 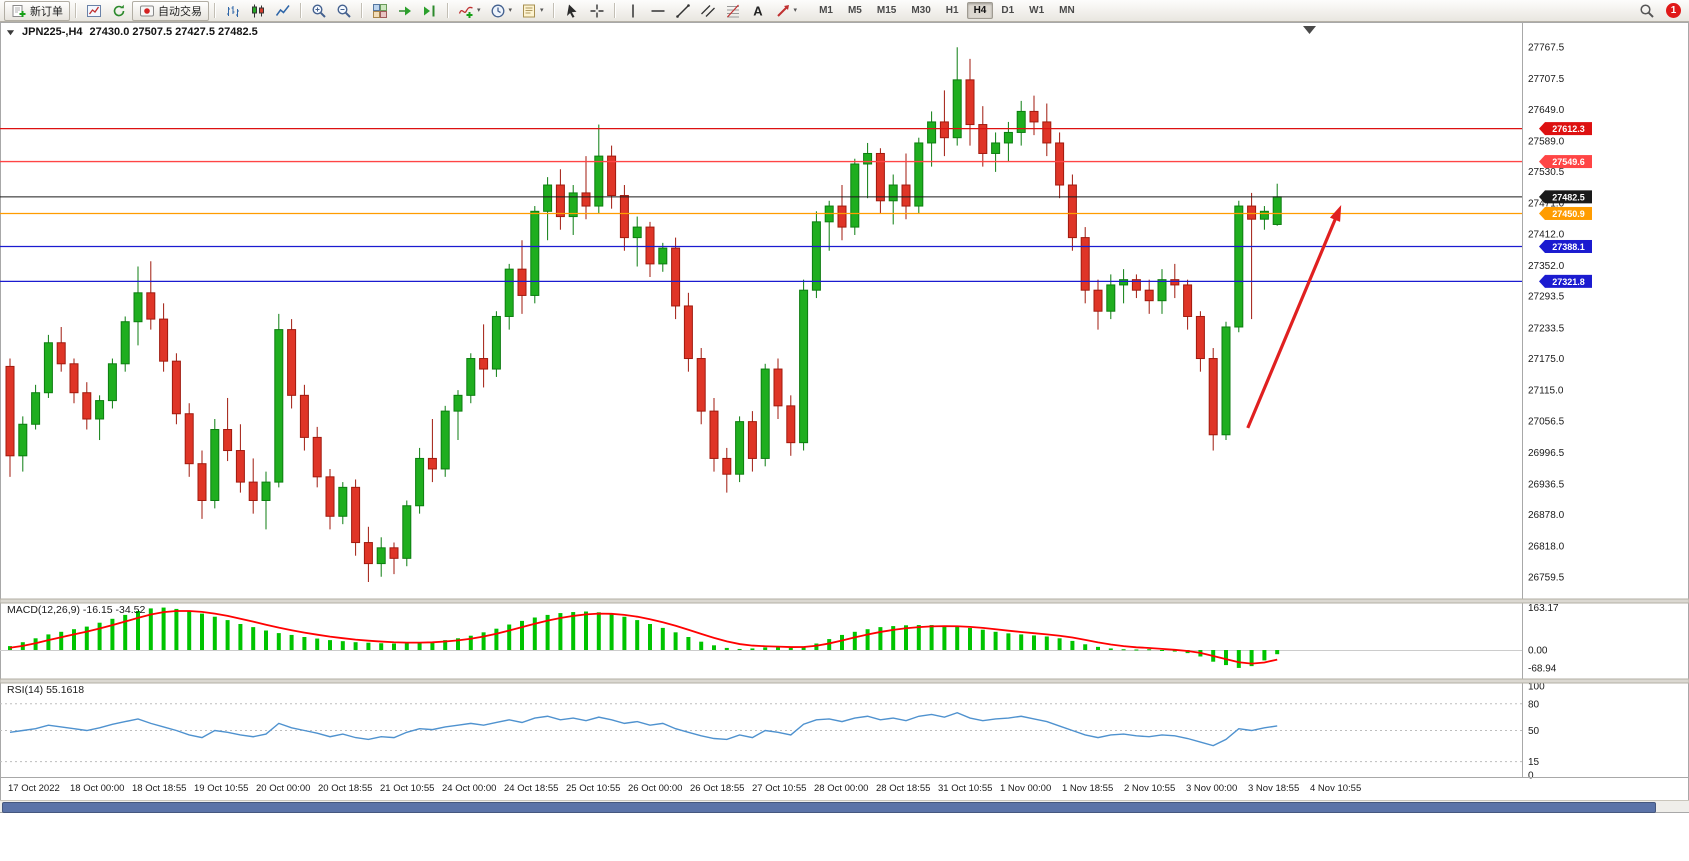 What do you see at coordinates (643, 637) in the screenshot?
I see `macd-signal-line` at bounding box center [643, 637].